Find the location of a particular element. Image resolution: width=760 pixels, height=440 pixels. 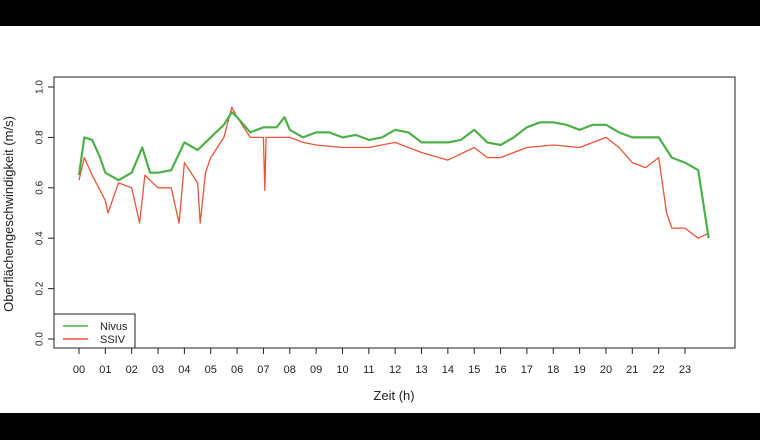

legend-label-ssiv: SSIV is located at coordinates (113, 340).